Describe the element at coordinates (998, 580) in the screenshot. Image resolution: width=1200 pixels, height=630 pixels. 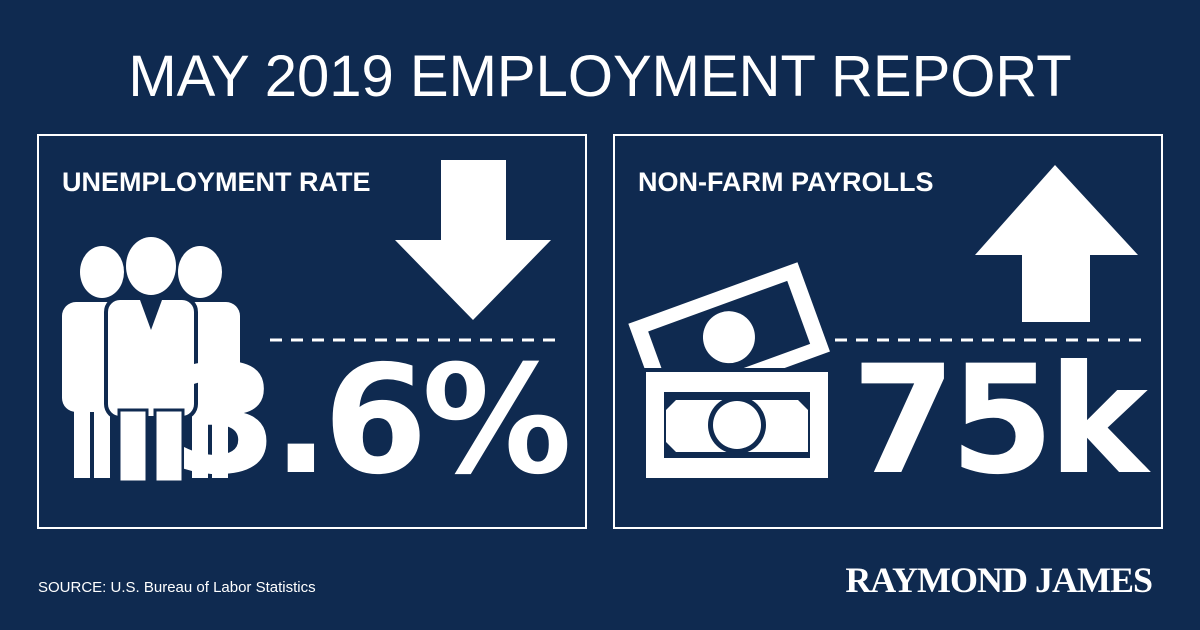
I see `brand: RAYMOND JAMES` at that location.